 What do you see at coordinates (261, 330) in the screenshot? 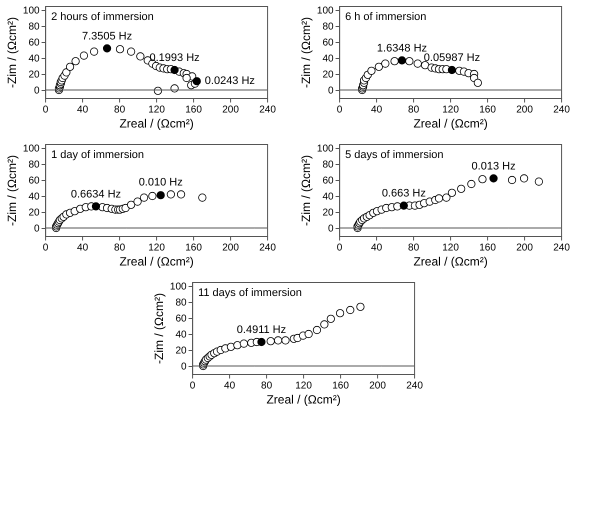
I see `annotation: 0.4911 Hz` at bounding box center [261, 330].